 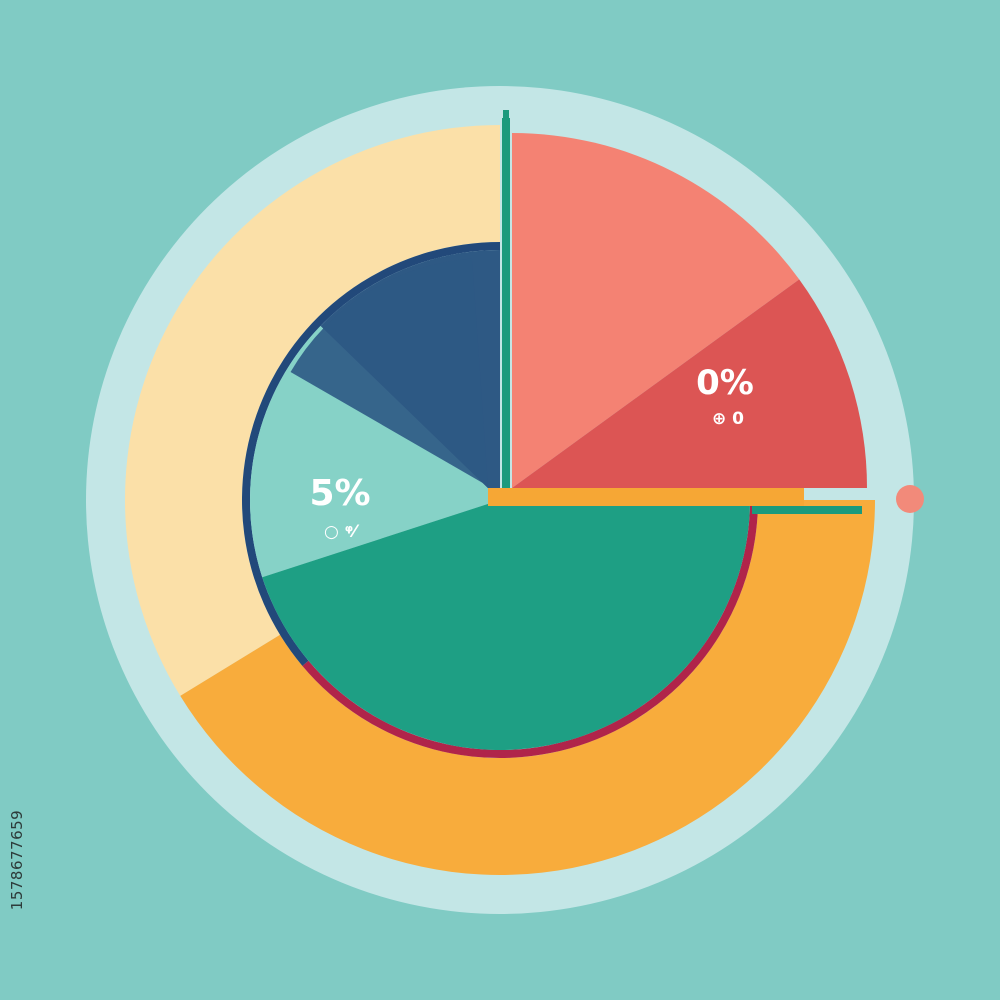 What do you see at coordinates (342, 532) in the screenshot?
I see `inner-glyphs-label: ○ ᵠ⁄` at bounding box center [342, 532].